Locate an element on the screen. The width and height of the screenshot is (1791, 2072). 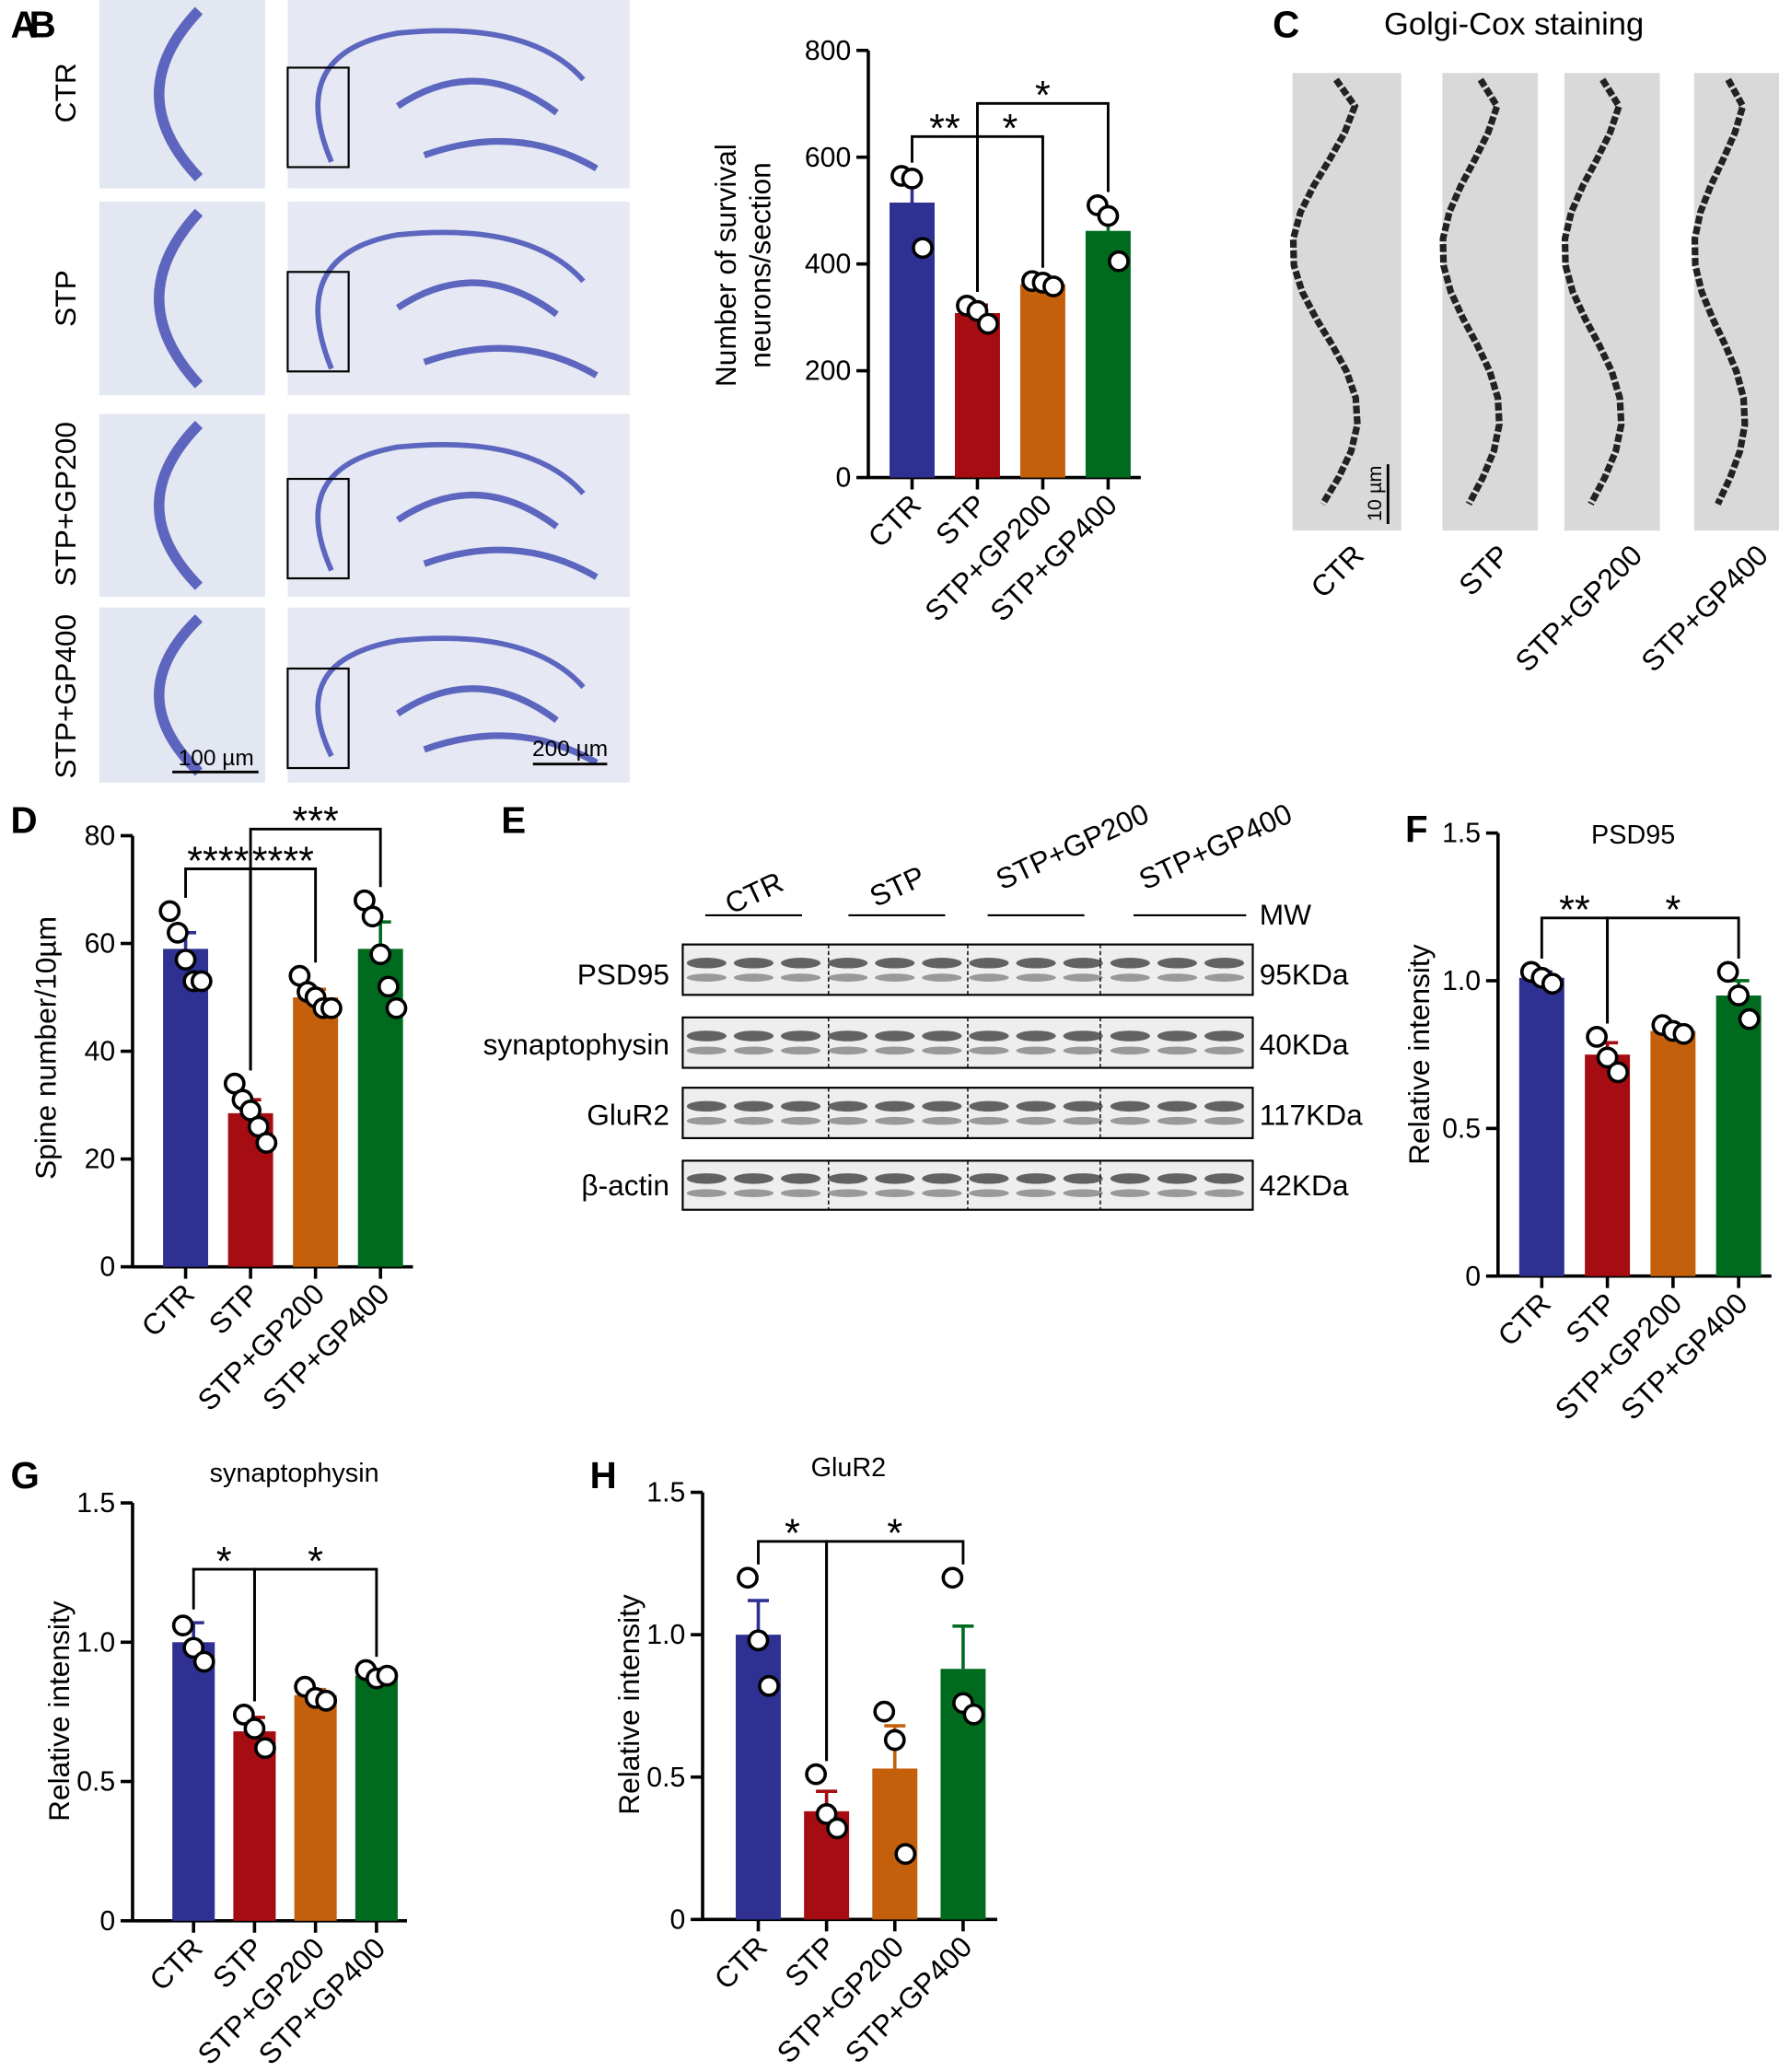
scale-bar-label: 10 µm is located at coordinates (1375, 494).